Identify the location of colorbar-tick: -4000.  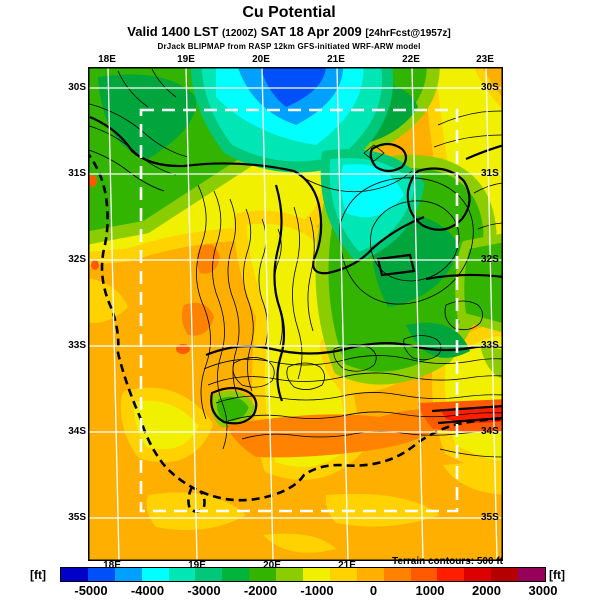
(147, 590).